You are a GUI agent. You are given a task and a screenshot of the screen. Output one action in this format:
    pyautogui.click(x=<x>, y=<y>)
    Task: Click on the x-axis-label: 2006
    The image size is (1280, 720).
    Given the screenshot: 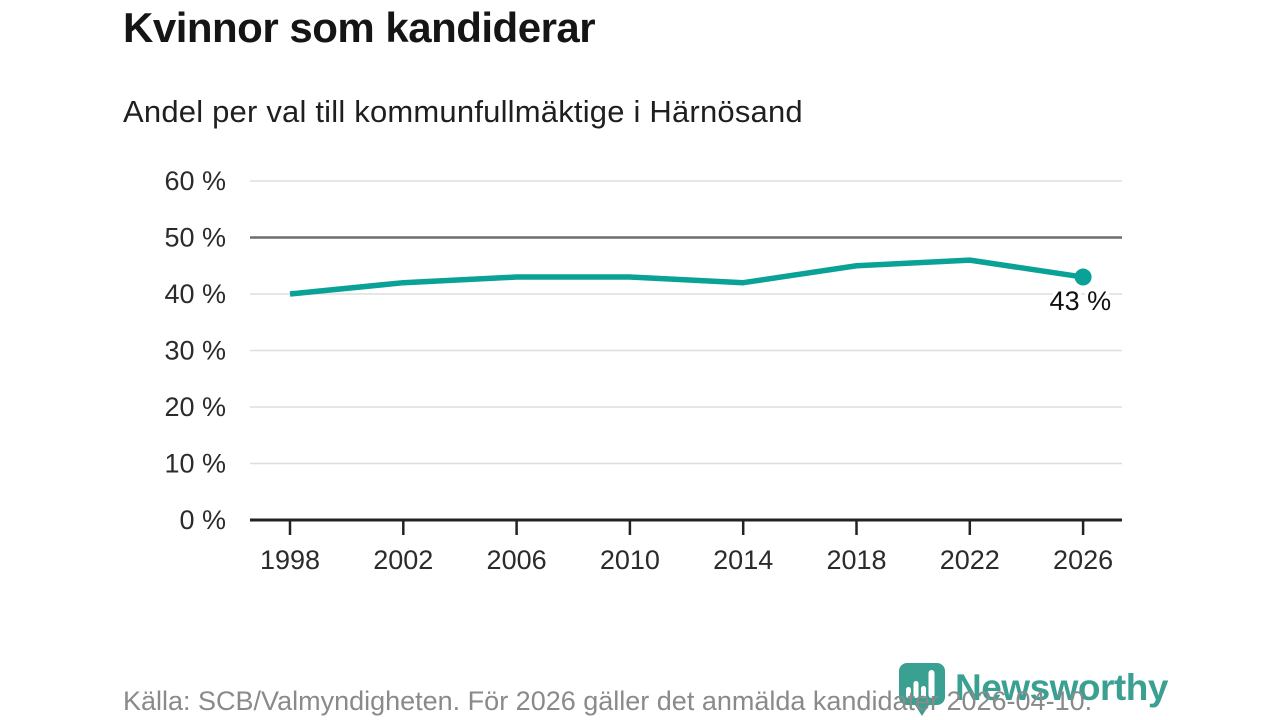 What is the action you would take?
    pyautogui.click(x=517, y=560)
    